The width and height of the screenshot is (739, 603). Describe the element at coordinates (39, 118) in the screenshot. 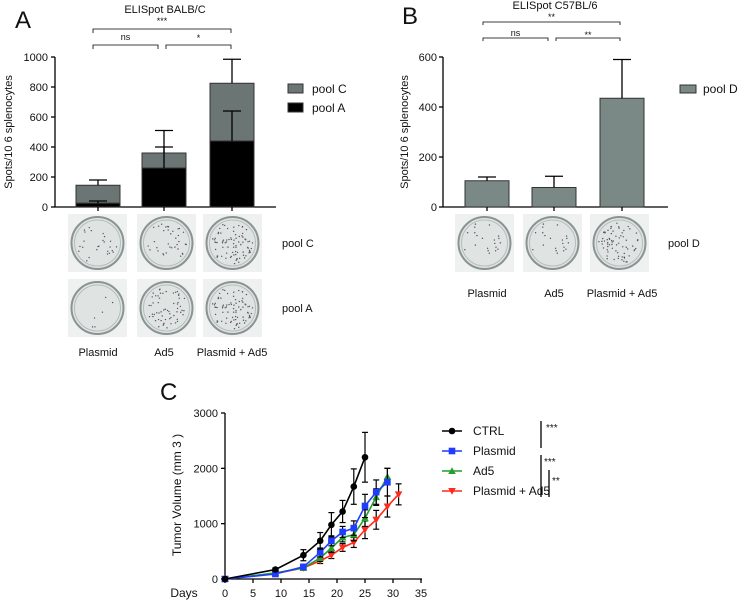

I see `y-tick-label: 600` at that location.